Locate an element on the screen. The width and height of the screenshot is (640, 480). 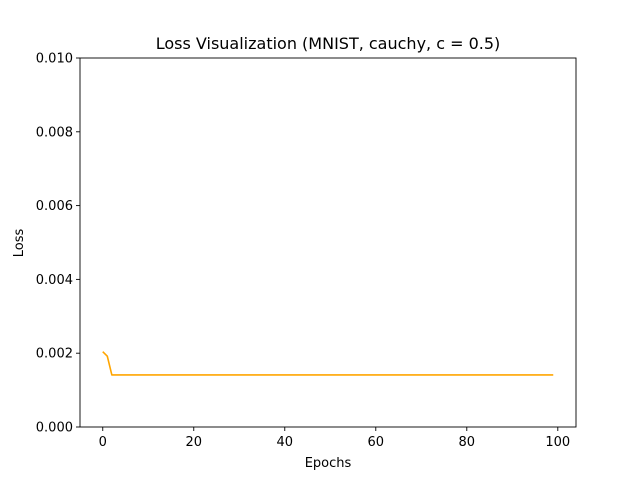
x-axis-ticks: 0 20 40 60 80 100 is located at coordinates (334, 438).